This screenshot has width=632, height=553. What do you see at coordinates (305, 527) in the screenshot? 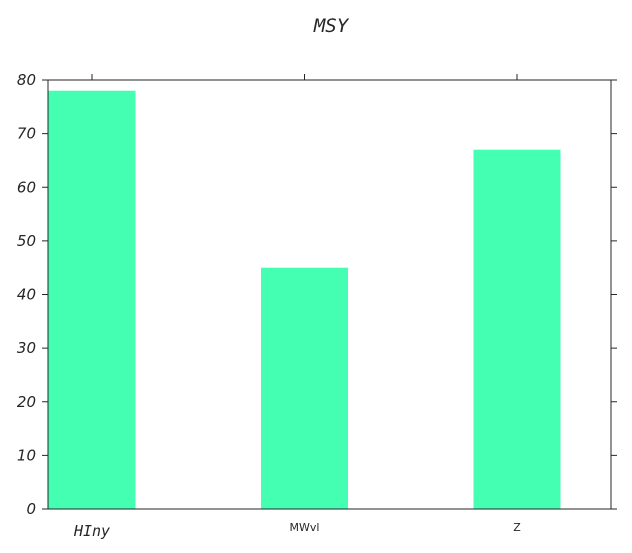
I see `x-tick-label-1: MWvl` at bounding box center [305, 527].